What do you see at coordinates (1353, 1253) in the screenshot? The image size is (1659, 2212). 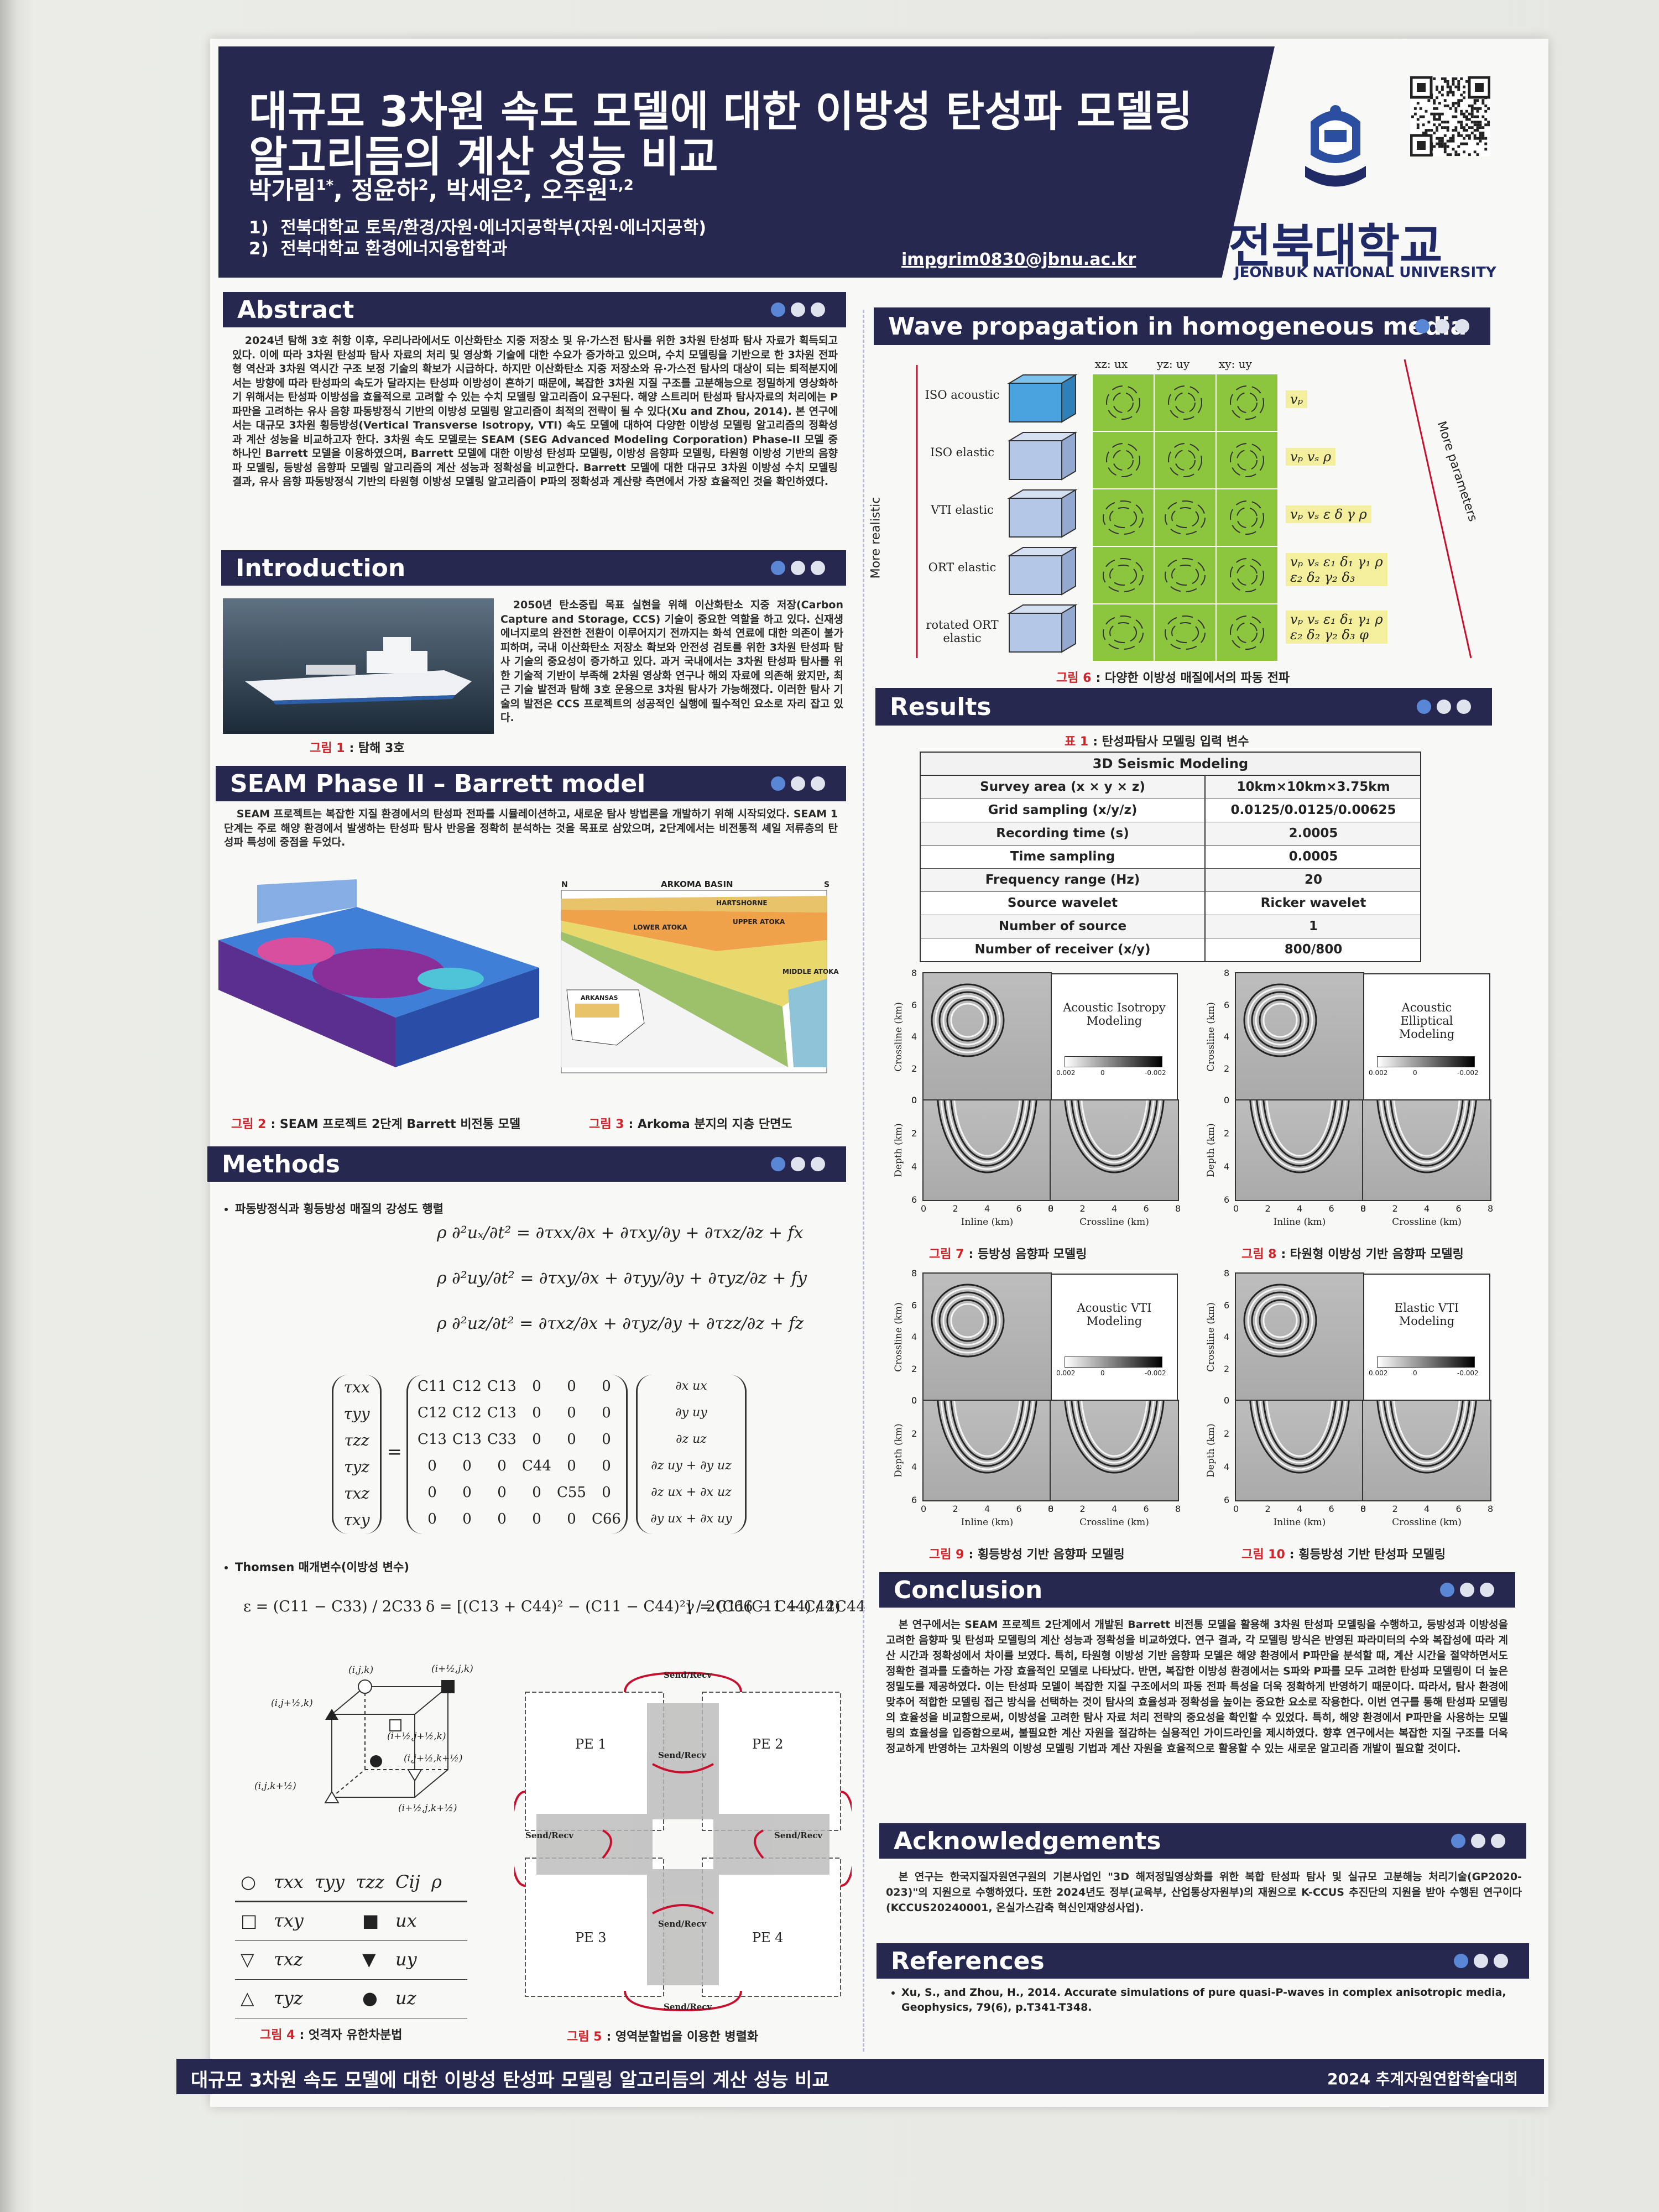 I see `figure-caption: 그림 8: 타원형 이방성 기반 음향파 모델링` at bounding box center [1353, 1253].